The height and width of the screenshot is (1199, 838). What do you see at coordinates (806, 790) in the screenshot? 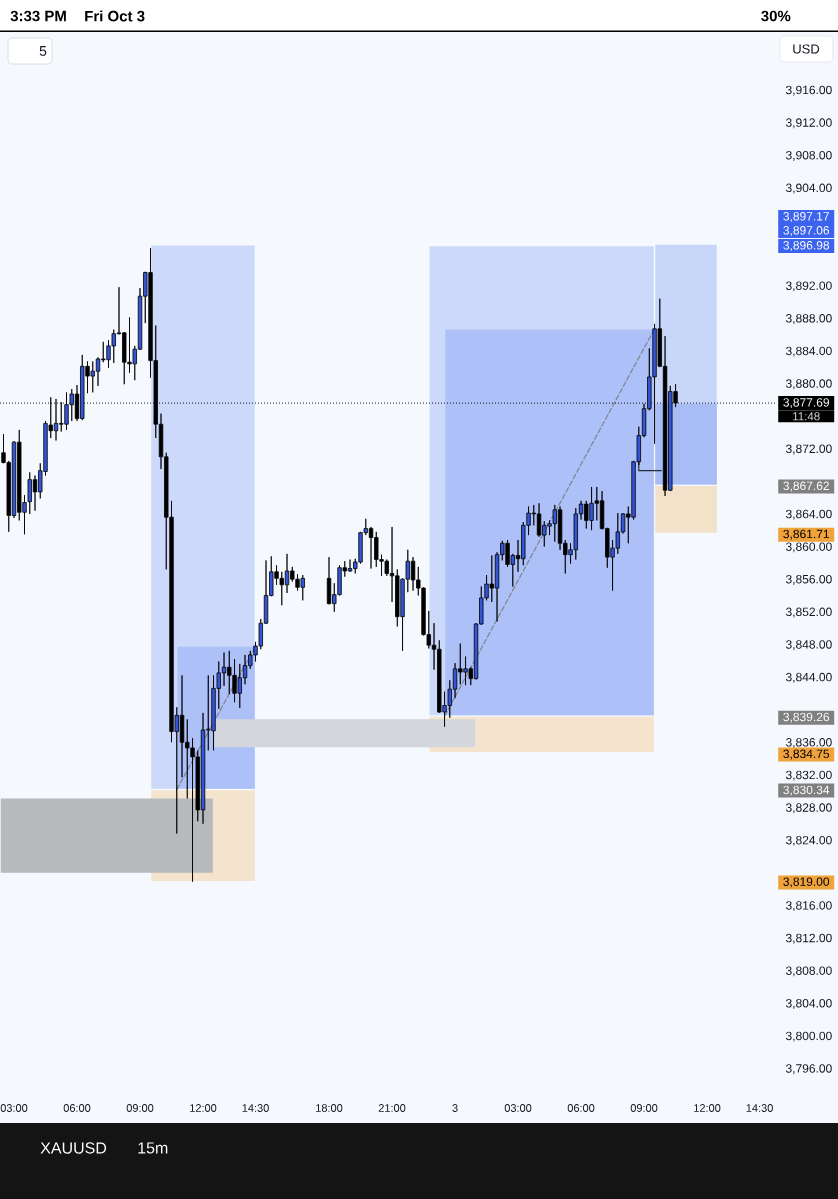
I see `text: 3,830.34` at bounding box center [806, 790].